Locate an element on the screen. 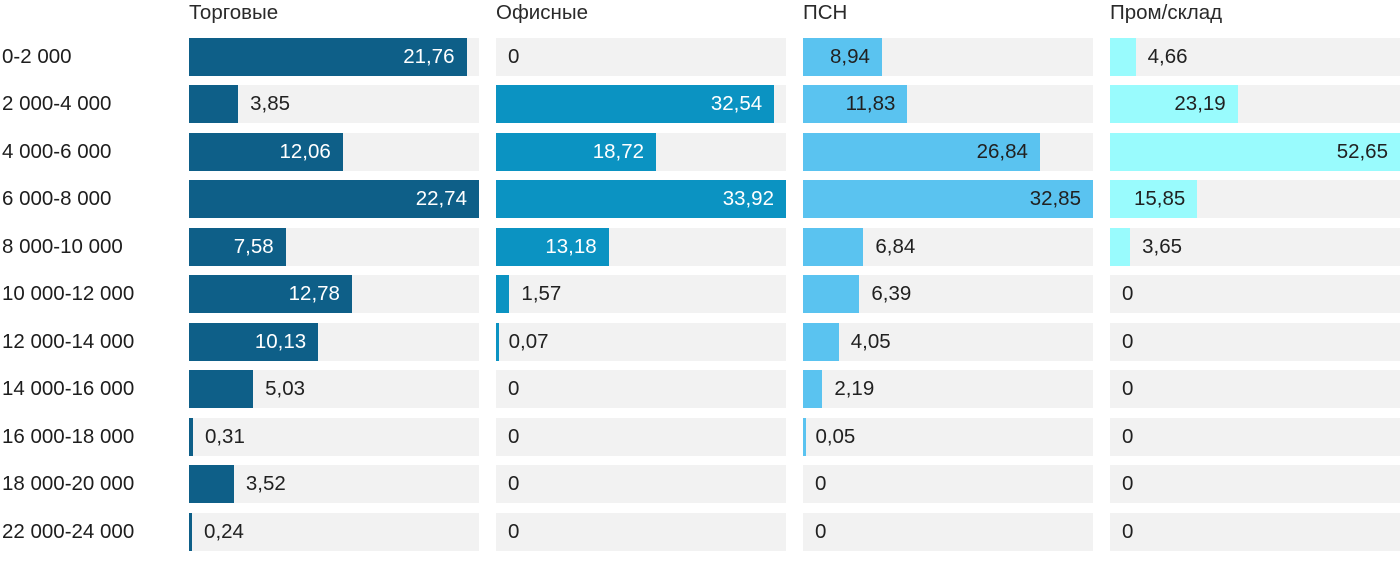 The height and width of the screenshot is (574, 1400). bar: 26,84 is located at coordinates (921, 151).